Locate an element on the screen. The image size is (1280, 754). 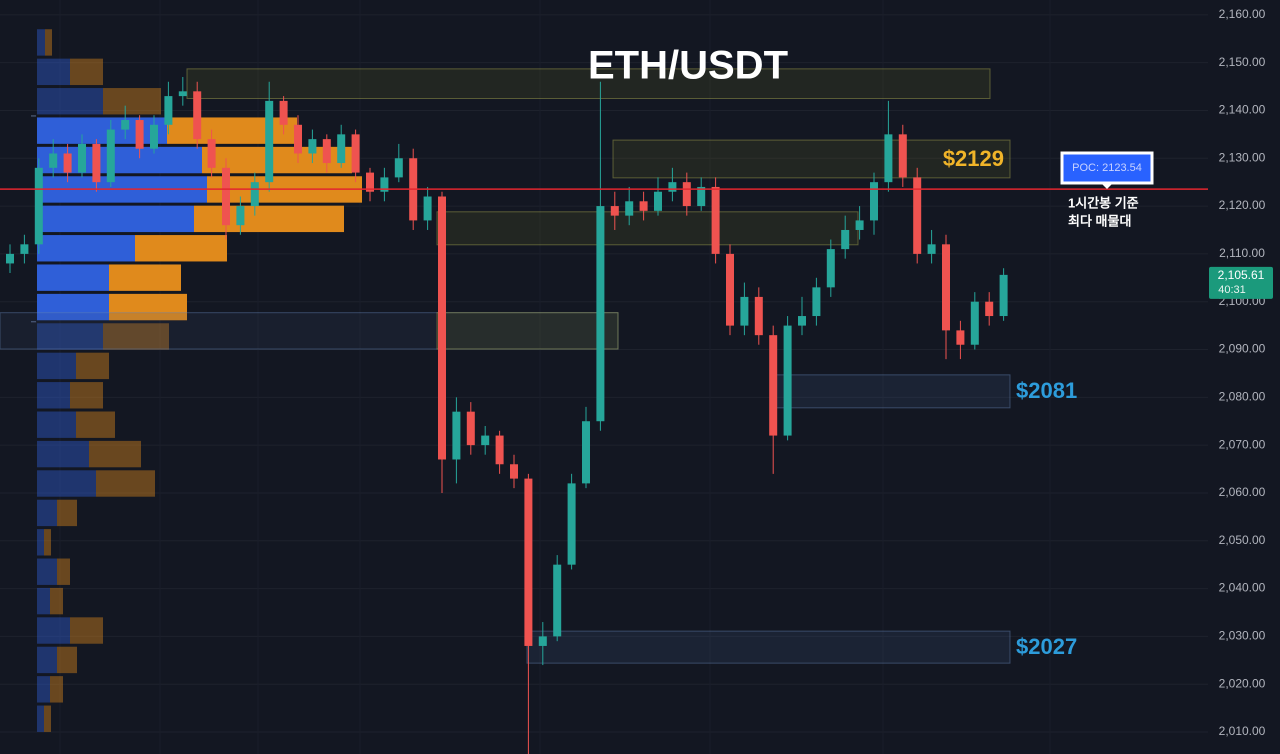
y-tick-label: 2,060.00 is located at coordinates (1242, 492).